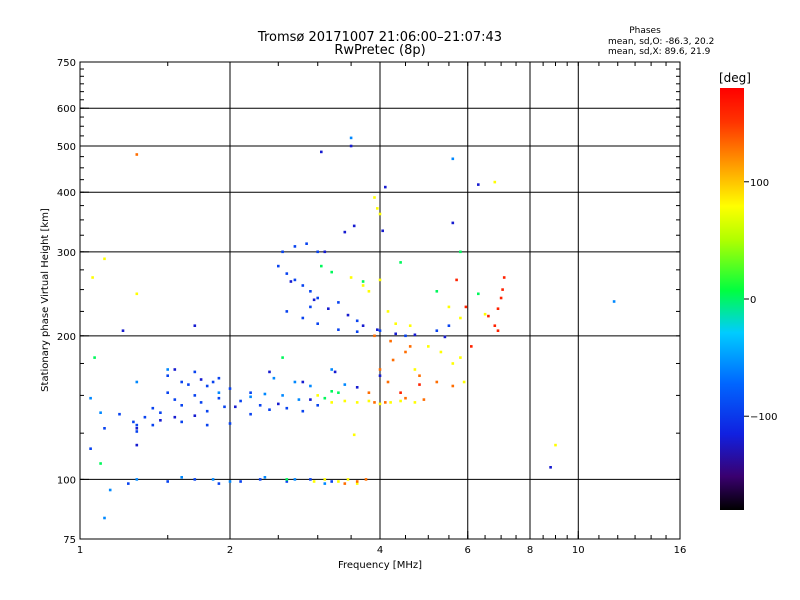 The image size is (800, 600). I want to click on colorbar, so click(732, 299).